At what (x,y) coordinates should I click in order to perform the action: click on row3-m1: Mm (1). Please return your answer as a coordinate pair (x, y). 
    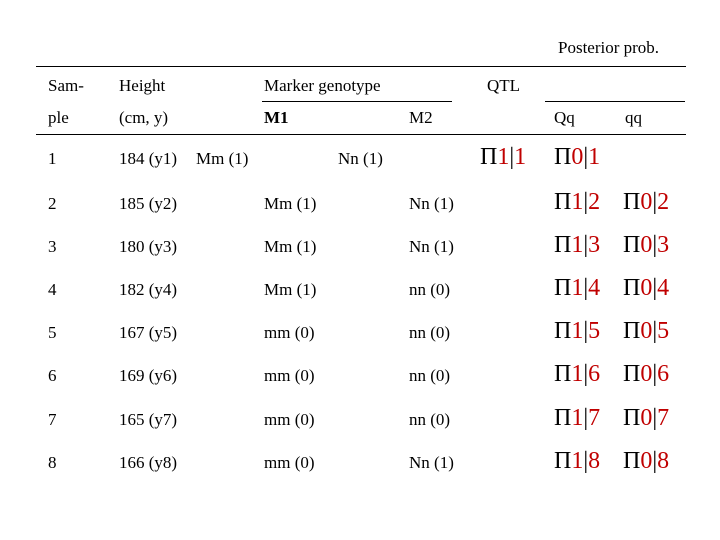
    Looking at the image, I should click on (290, 246).